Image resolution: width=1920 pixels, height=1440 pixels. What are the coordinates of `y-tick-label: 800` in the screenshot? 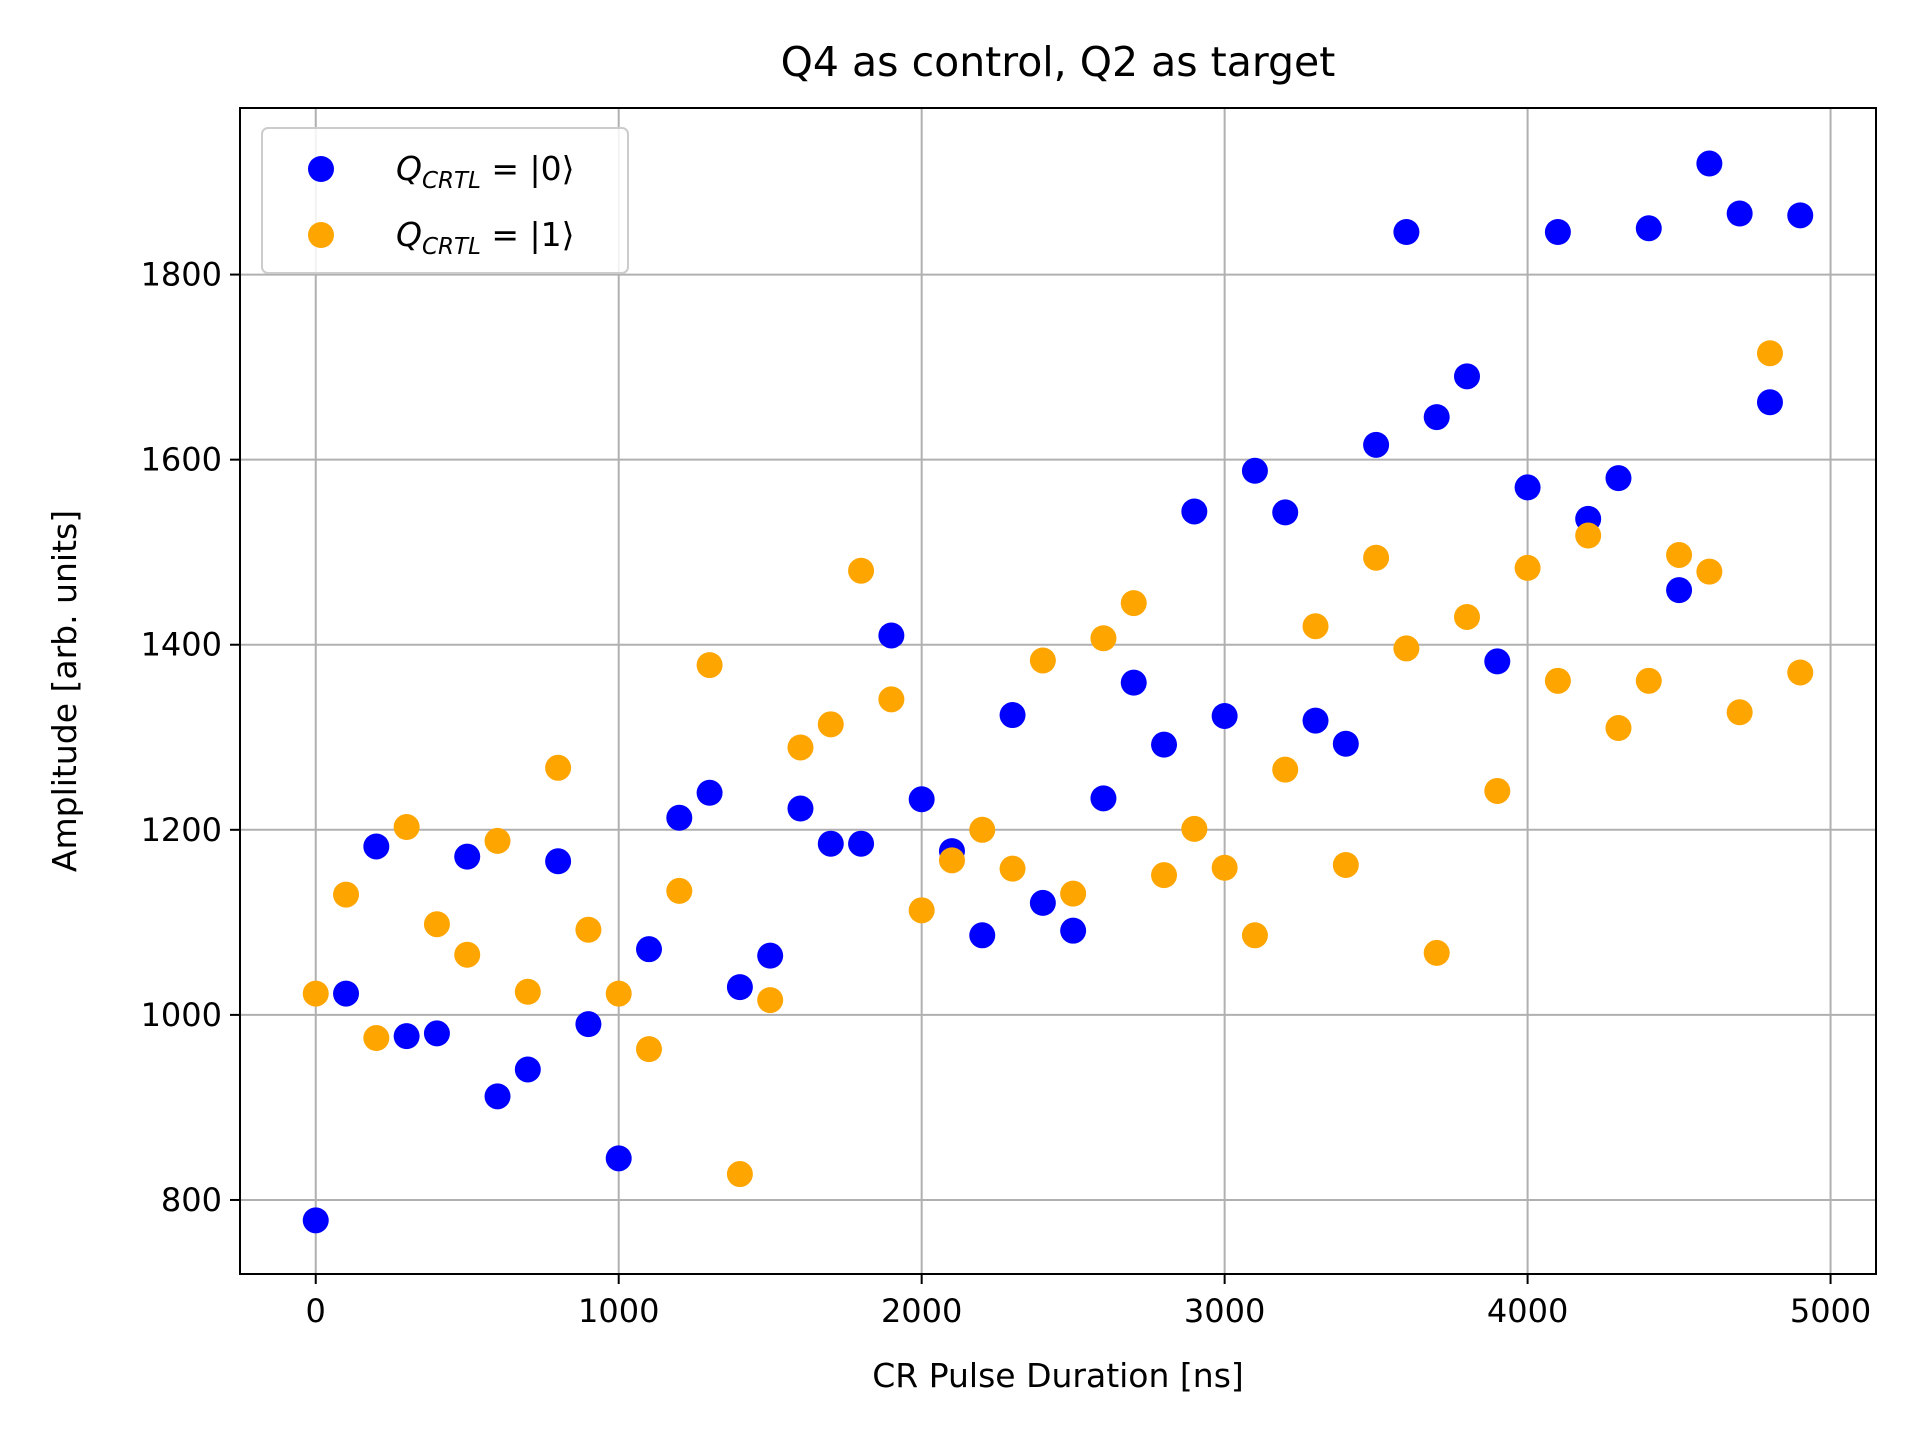 It's located at (191, 1200).